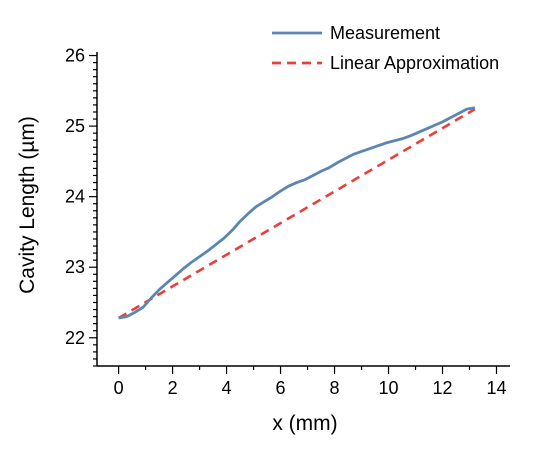  Describe the element at coordinates (310, 382) in the screenshot. I see `x-ticks: 0 2 4 6 8 10 12 14` at that location.